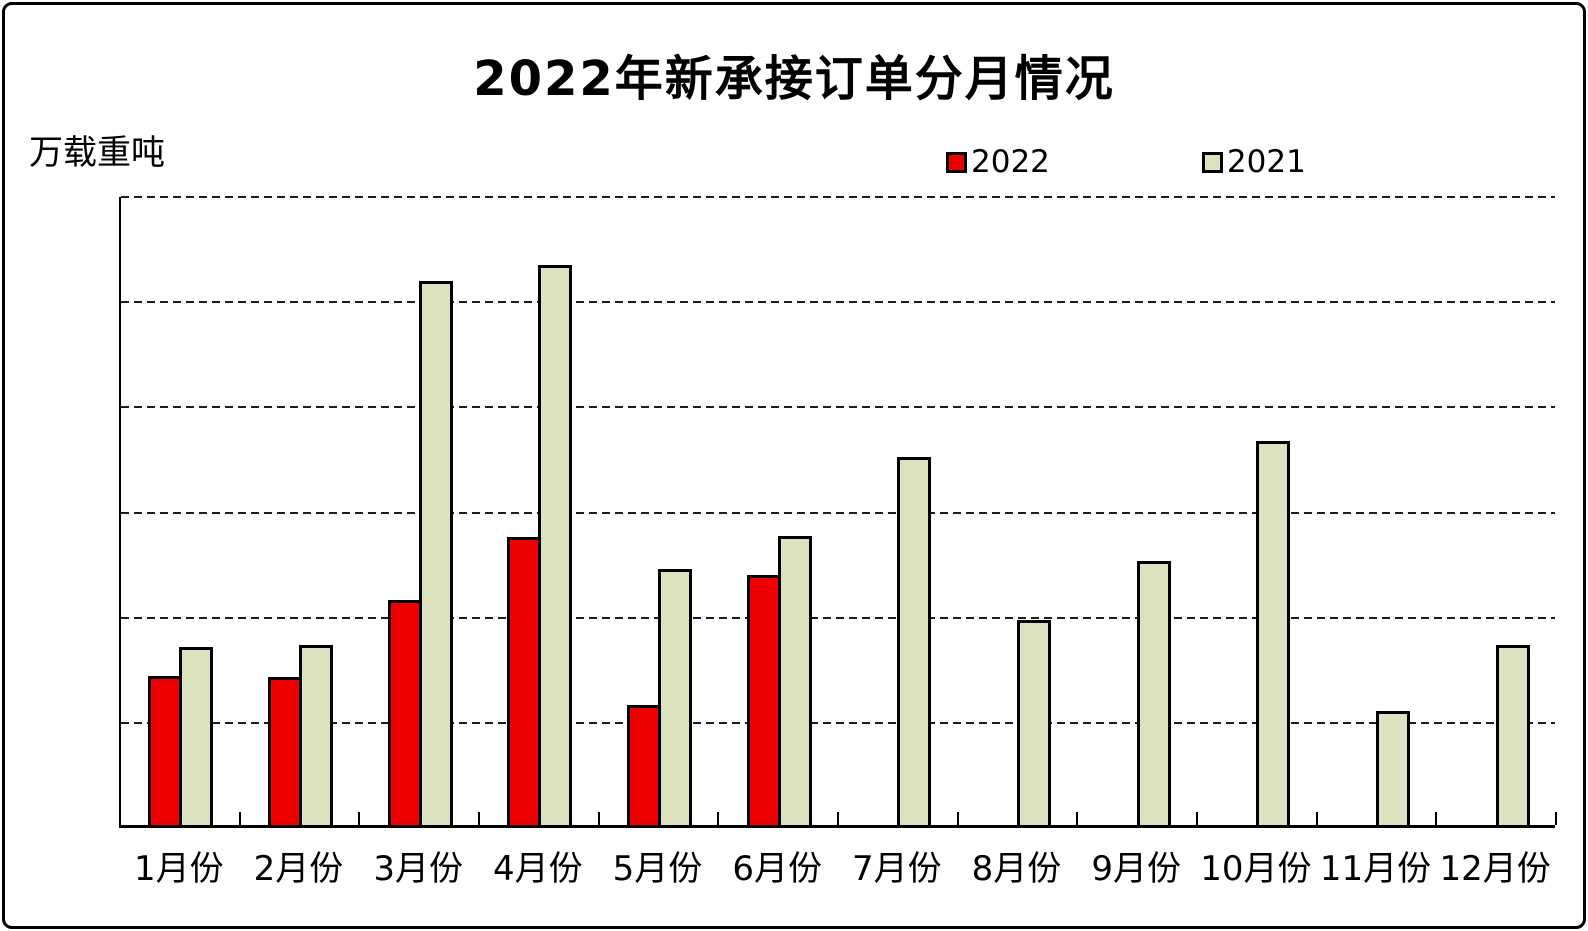 The width and height of the screenshot is (1588, 931). What do you see at coordinates (418, 869) in the screenshot?
I see `x-tick-label-3: 3月份` at bounding box center [418, 869].